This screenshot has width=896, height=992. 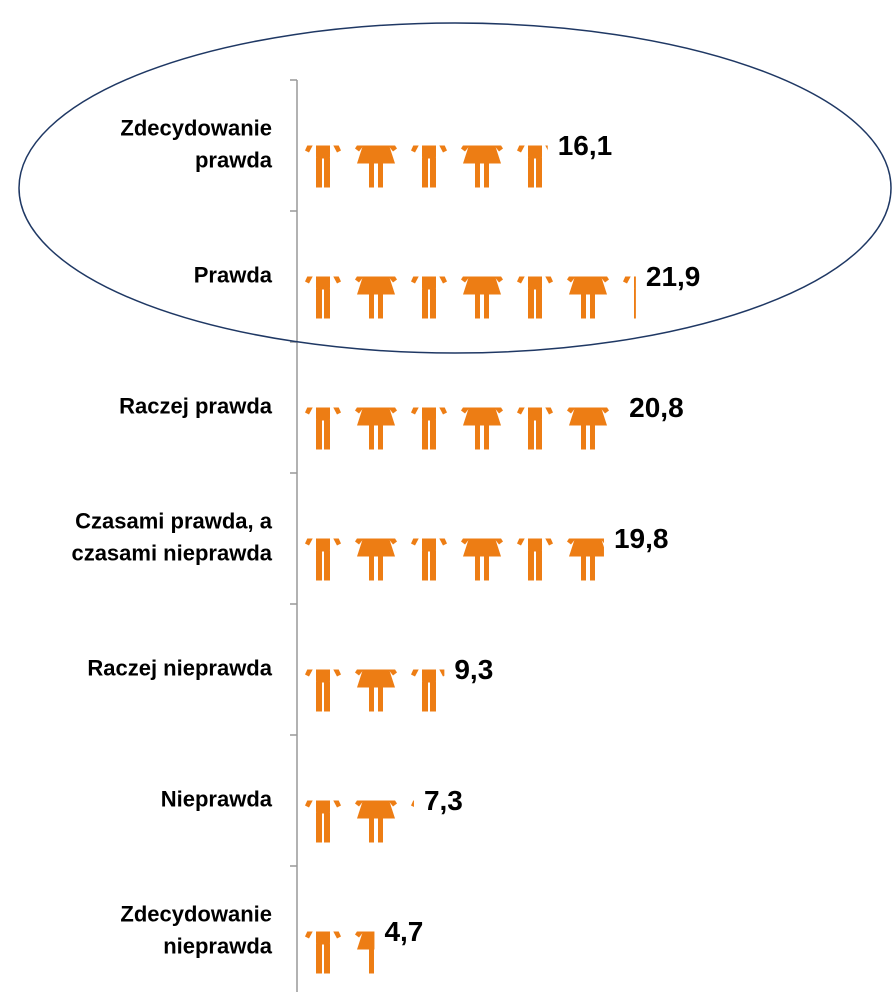 What do you see at coordinates (641, 538) in the screenshot?
I see `value-label: 19,8` at bounding box center [641, 538].